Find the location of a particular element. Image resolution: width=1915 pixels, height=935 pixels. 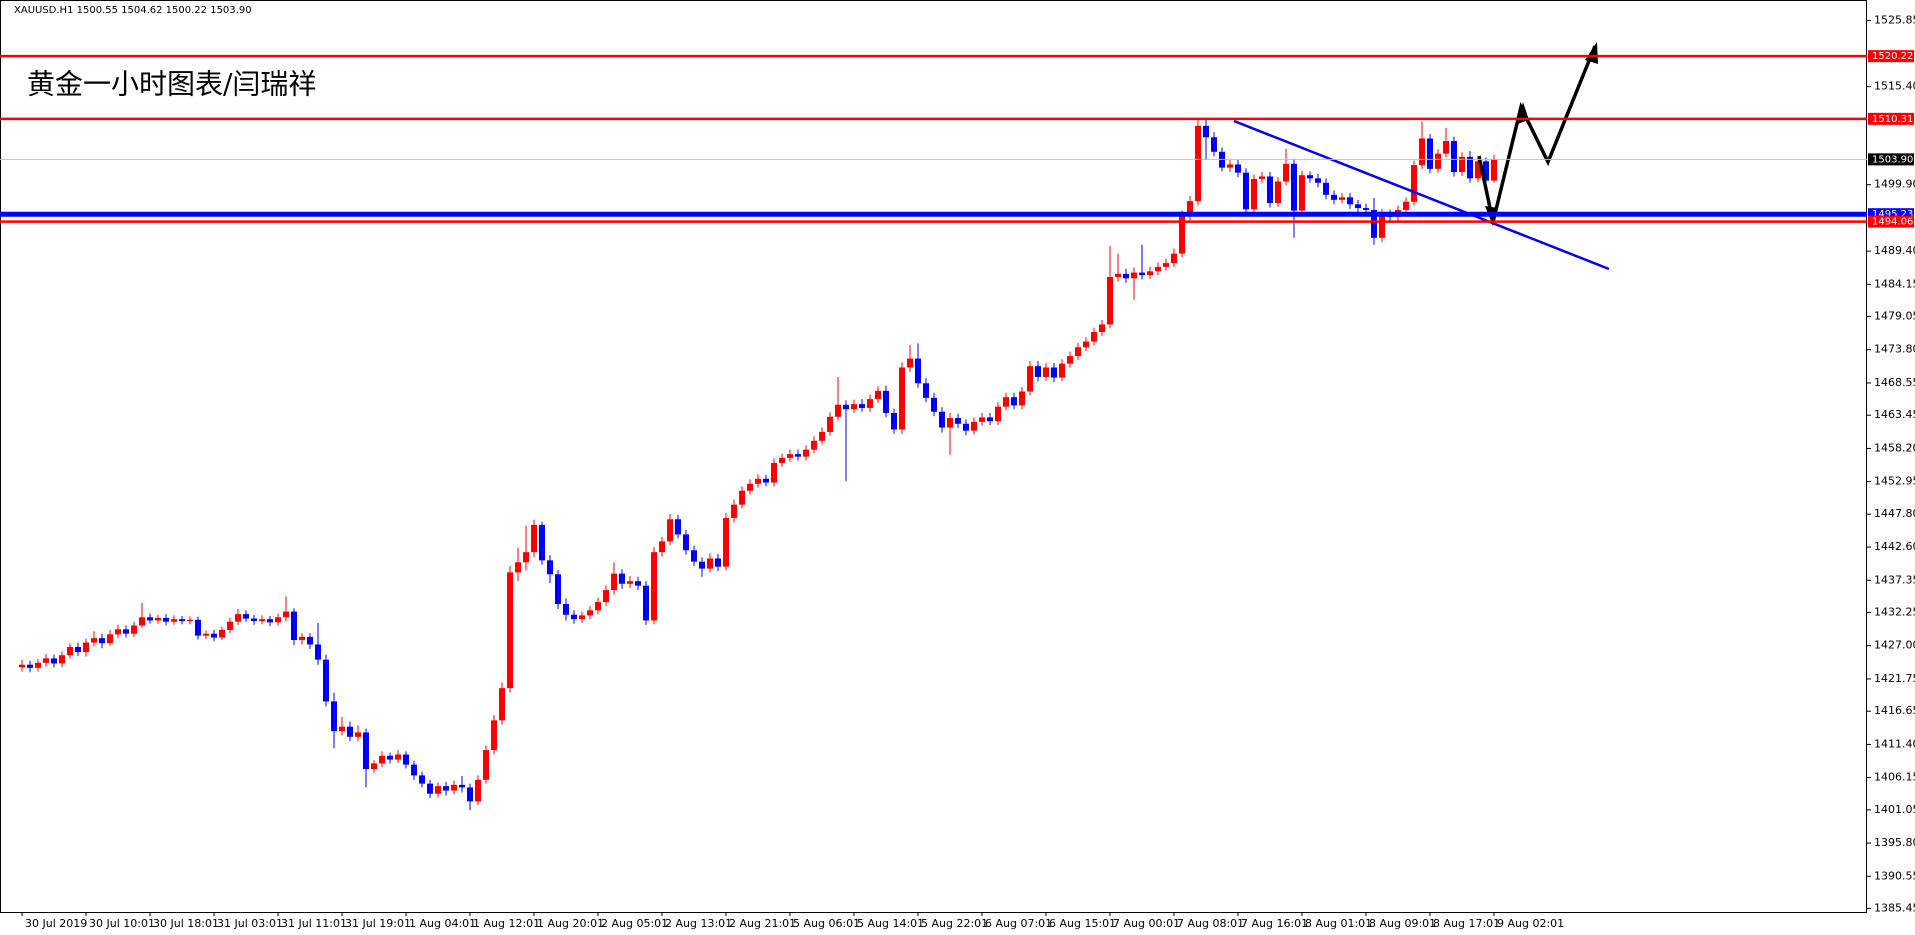

y-tick-label: 1468.55 is located at coordinates (1894, 382).